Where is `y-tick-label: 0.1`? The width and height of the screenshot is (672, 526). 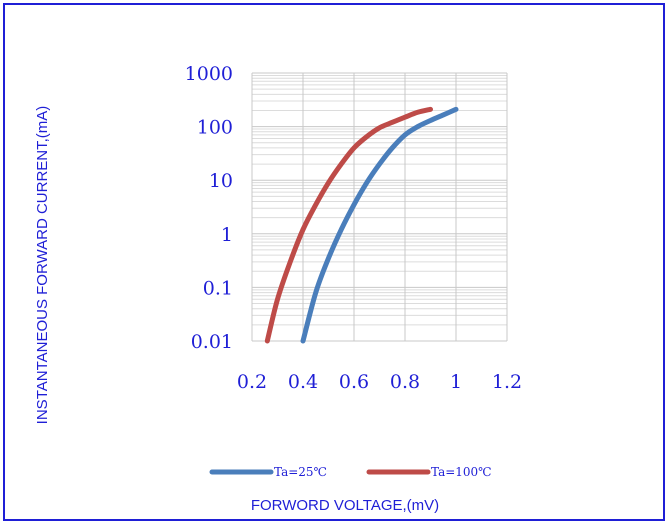
y-tick-label: 0.1 is located at coordinates (218, 288).